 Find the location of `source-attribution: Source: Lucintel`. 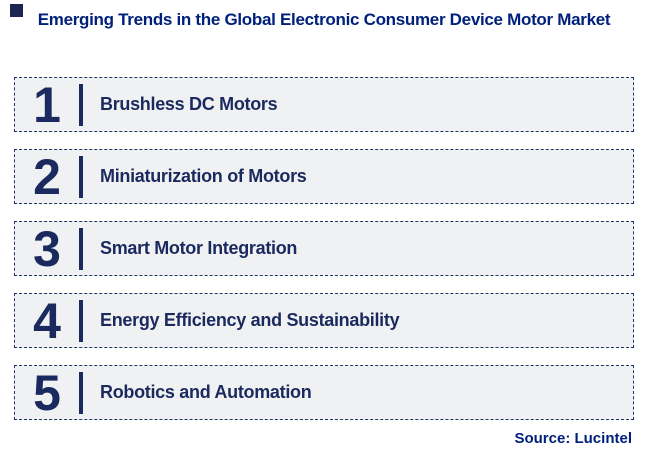

source-attribution: Source: Lucintel is located at coordinates (573, 438).